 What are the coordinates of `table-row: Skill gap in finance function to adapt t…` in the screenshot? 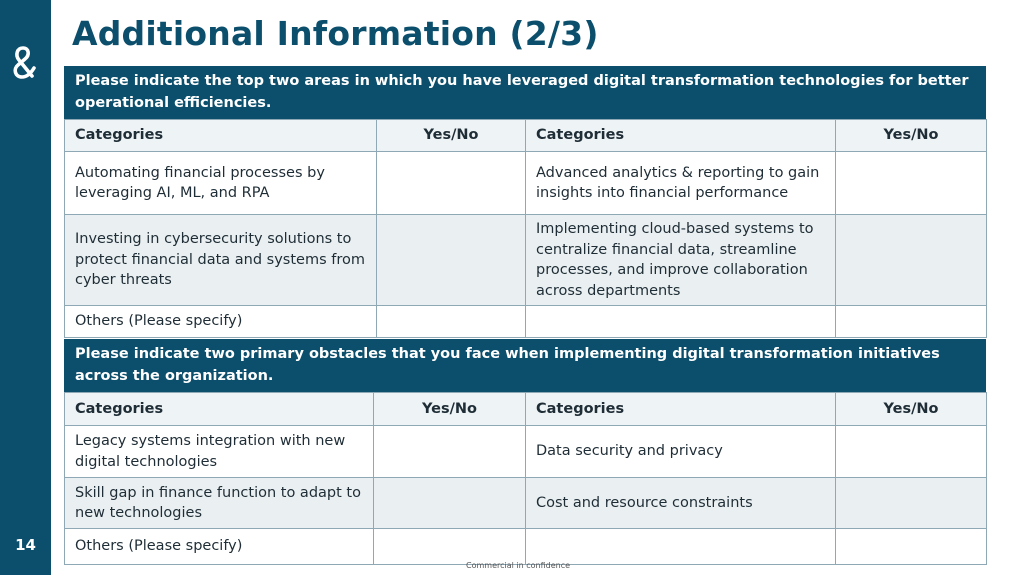 It's located at (526, 503).